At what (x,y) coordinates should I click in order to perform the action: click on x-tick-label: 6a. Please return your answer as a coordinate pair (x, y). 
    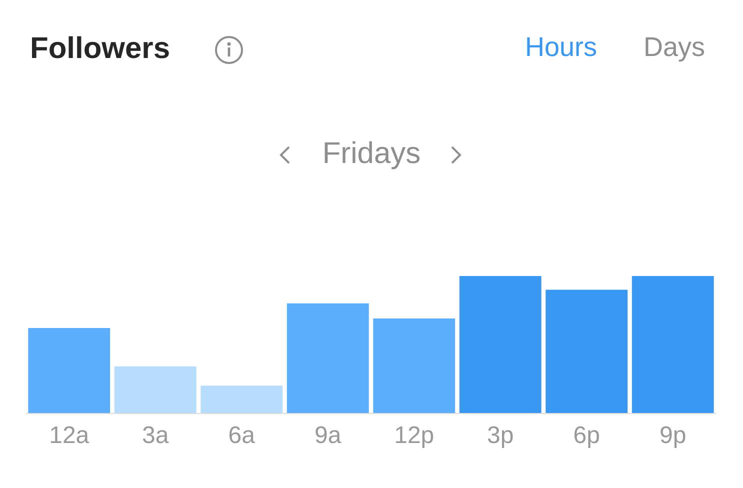
    Looking at the image, I should click on (242, 435).